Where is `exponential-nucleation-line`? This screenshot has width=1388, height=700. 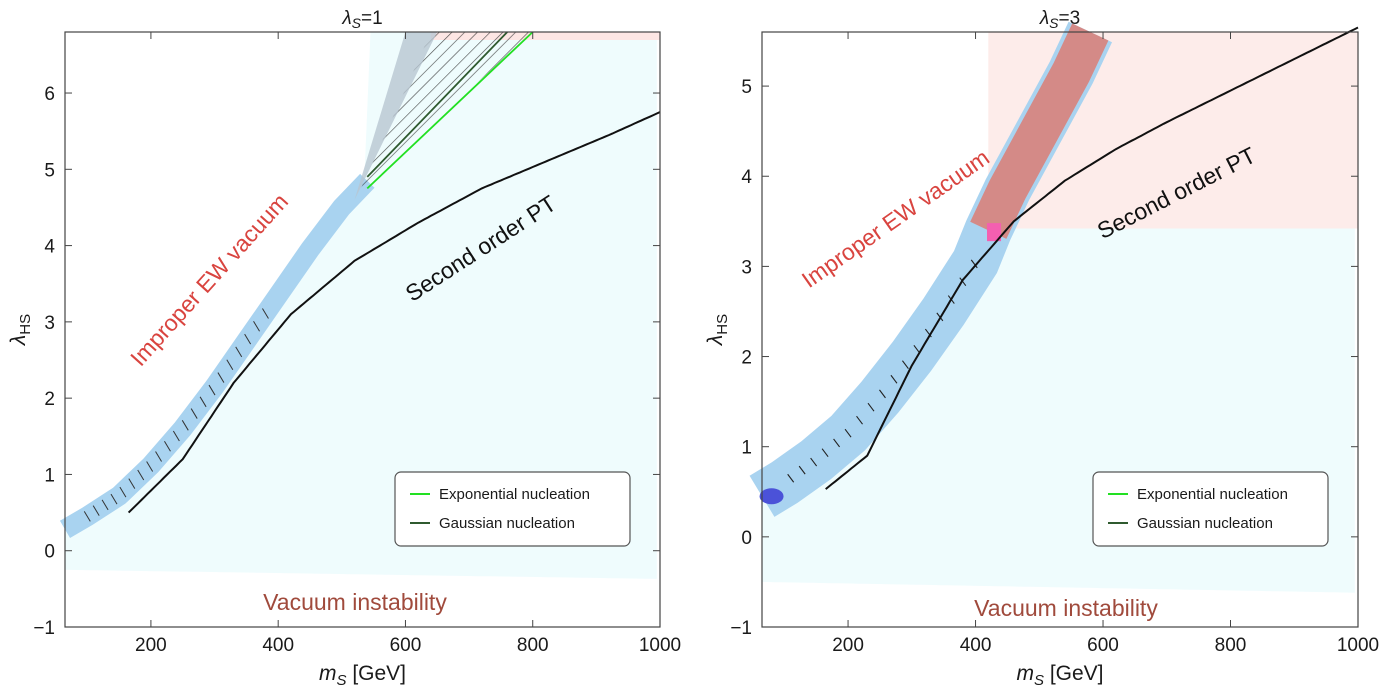
exponential-nucleation-line is located at coordinates (450, 110).